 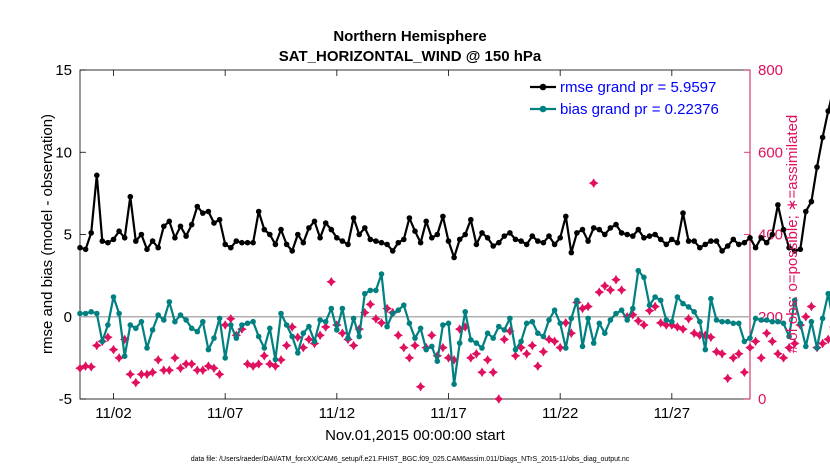 I want to click on y-left-tick-label: 0, so click(x=68, y=317).